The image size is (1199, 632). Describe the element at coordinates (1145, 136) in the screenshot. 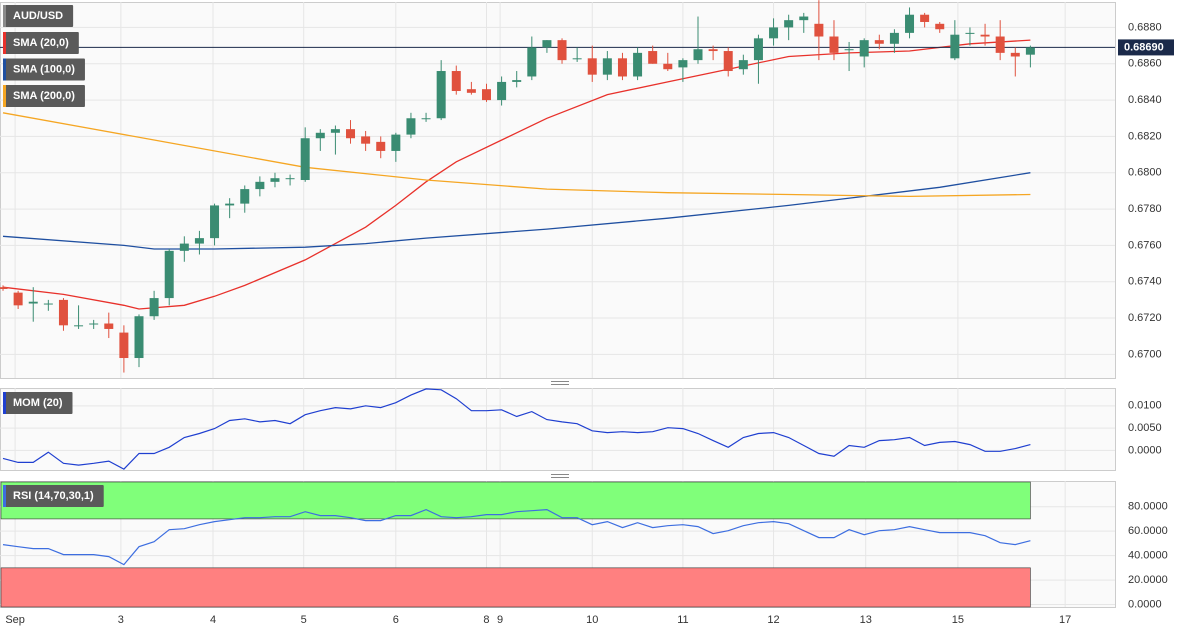

I see `y-tick-label: 0.6820` at that location.